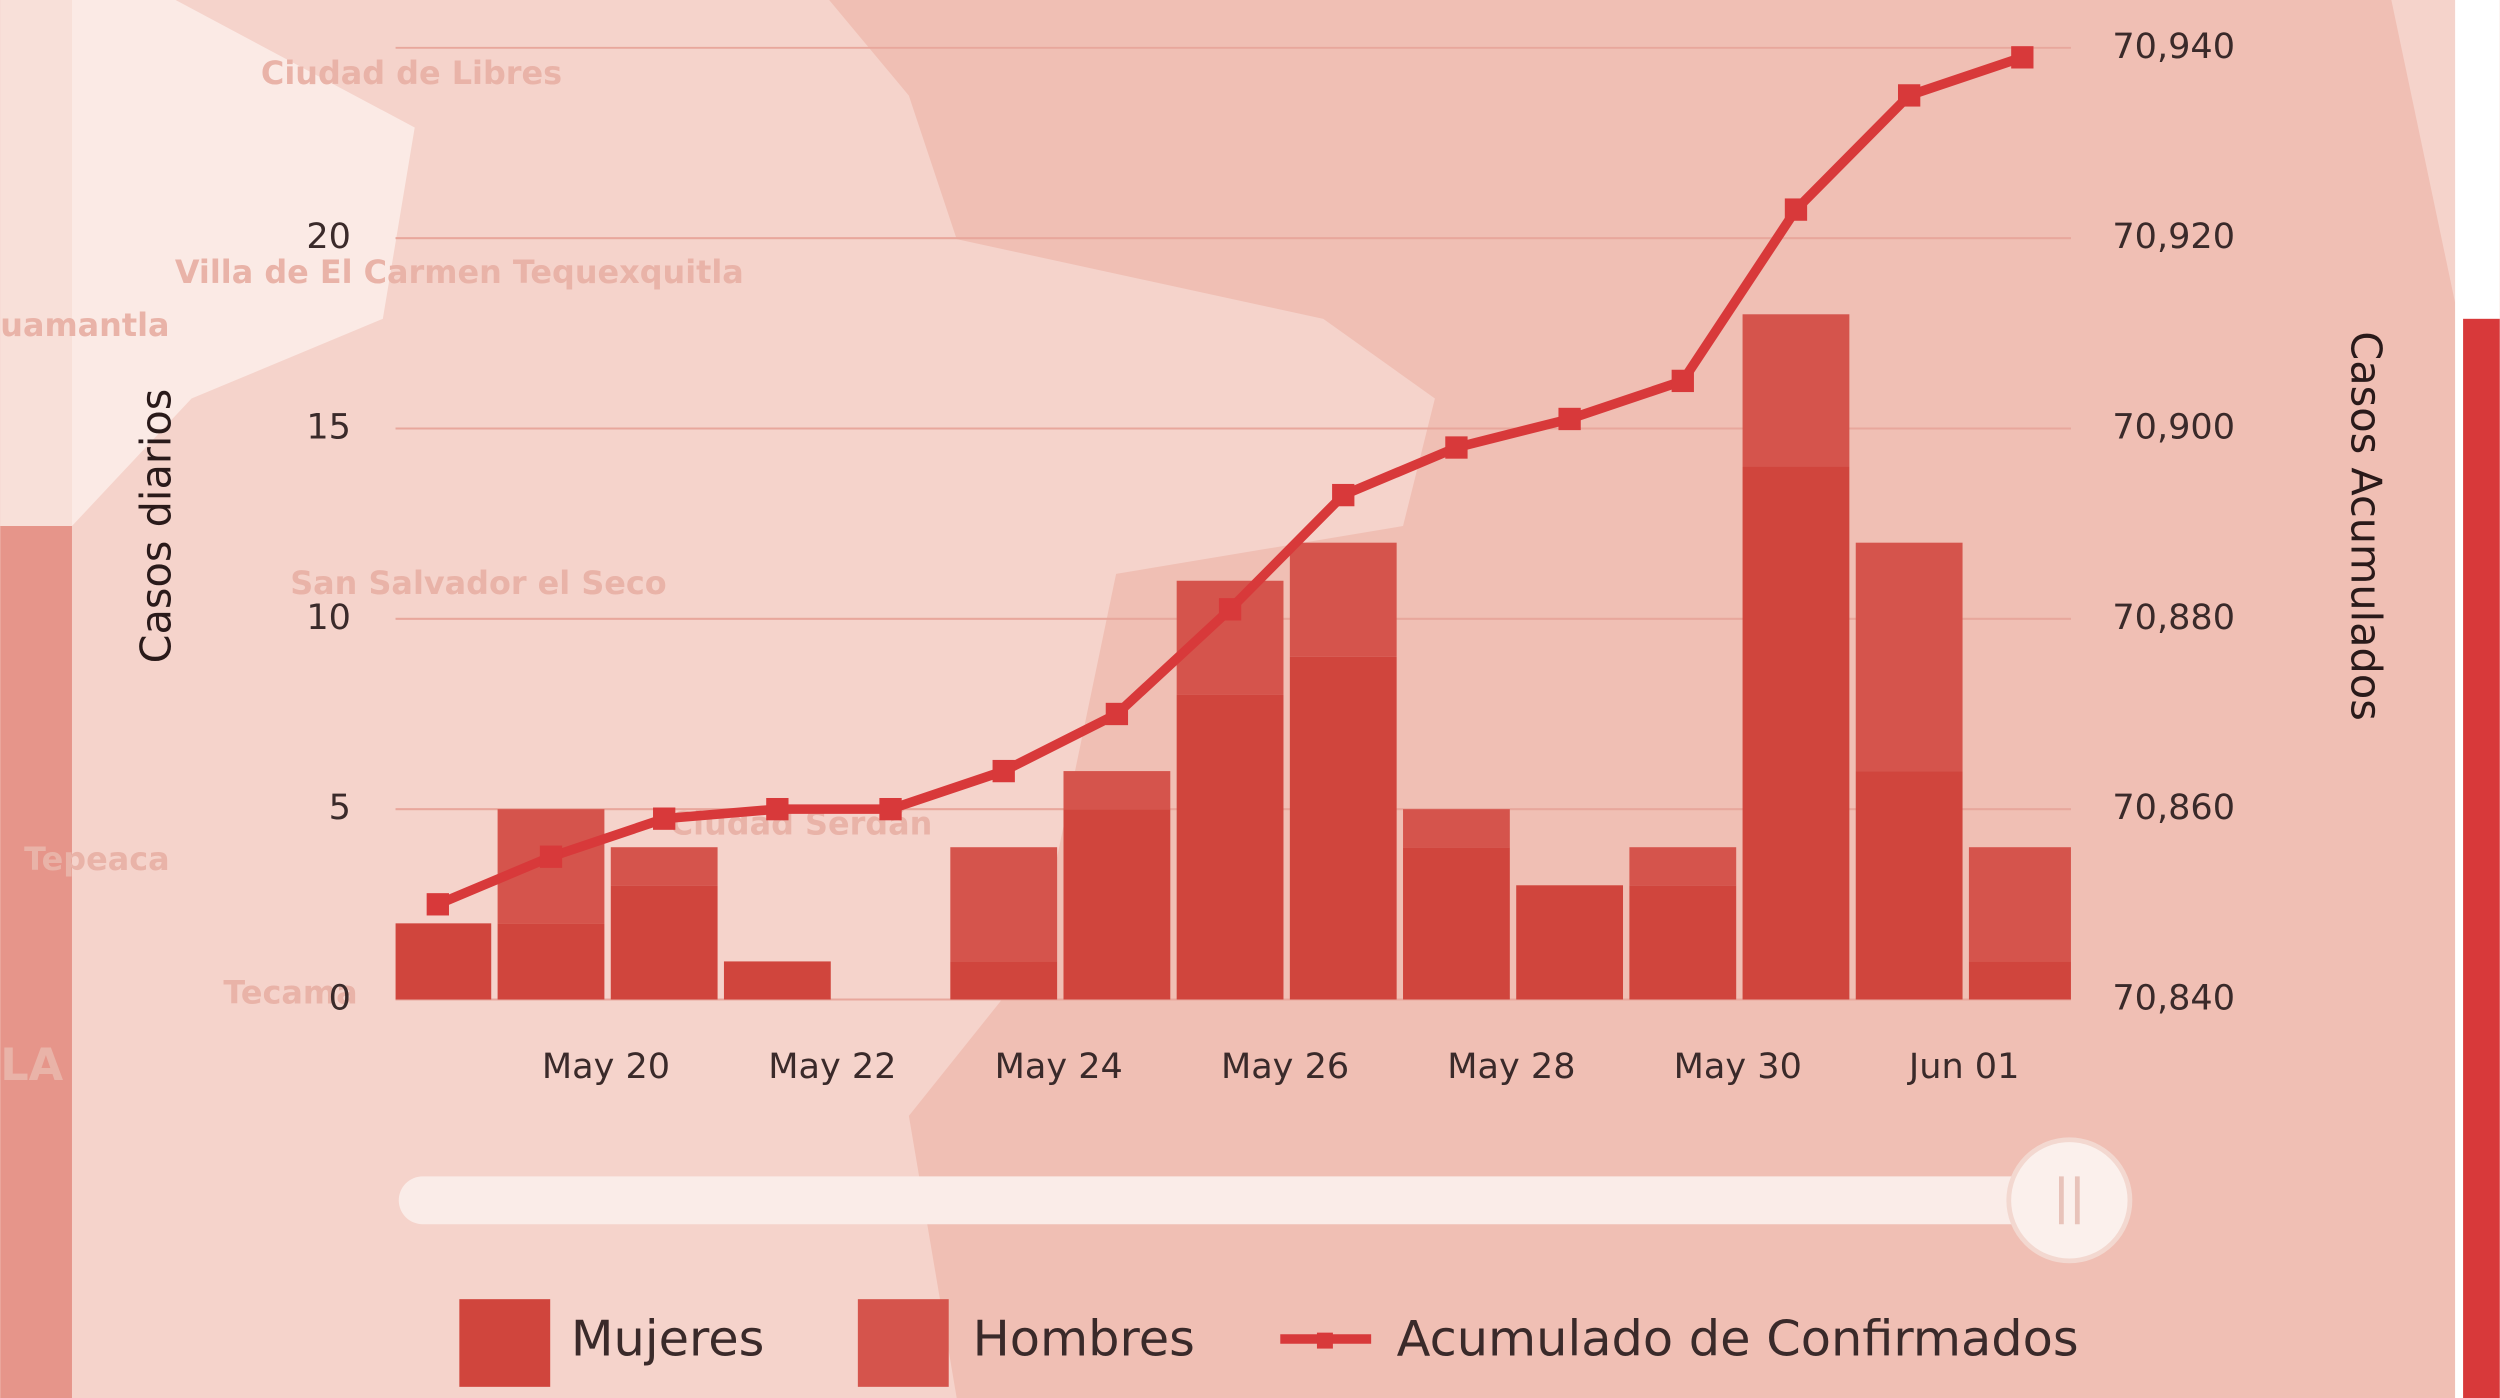 The height and width of the screenshot is (1398, 2500). Describe the element at coordinates (2173, 807) in the screenshot. I see `y2-tick-label: 70,860` at that location.